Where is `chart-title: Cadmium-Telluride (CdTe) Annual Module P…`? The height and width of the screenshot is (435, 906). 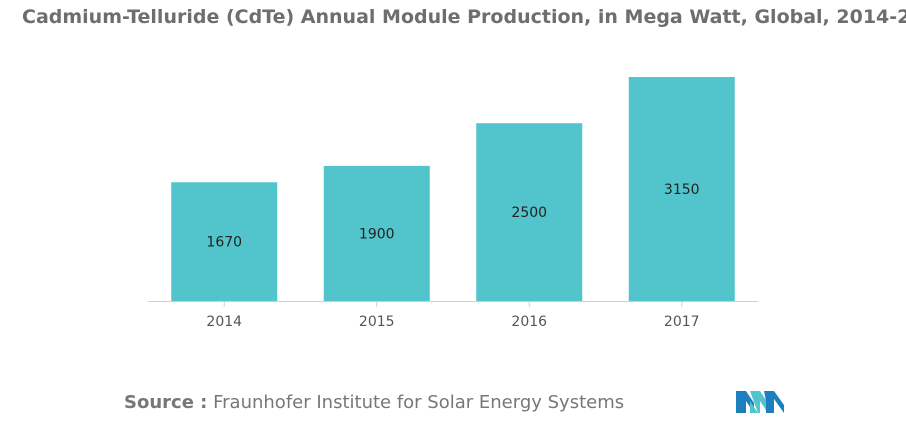
chart-title: Cadmium-Telluride (CdTe) Annual Module P… is located at coordinates (464, 17).